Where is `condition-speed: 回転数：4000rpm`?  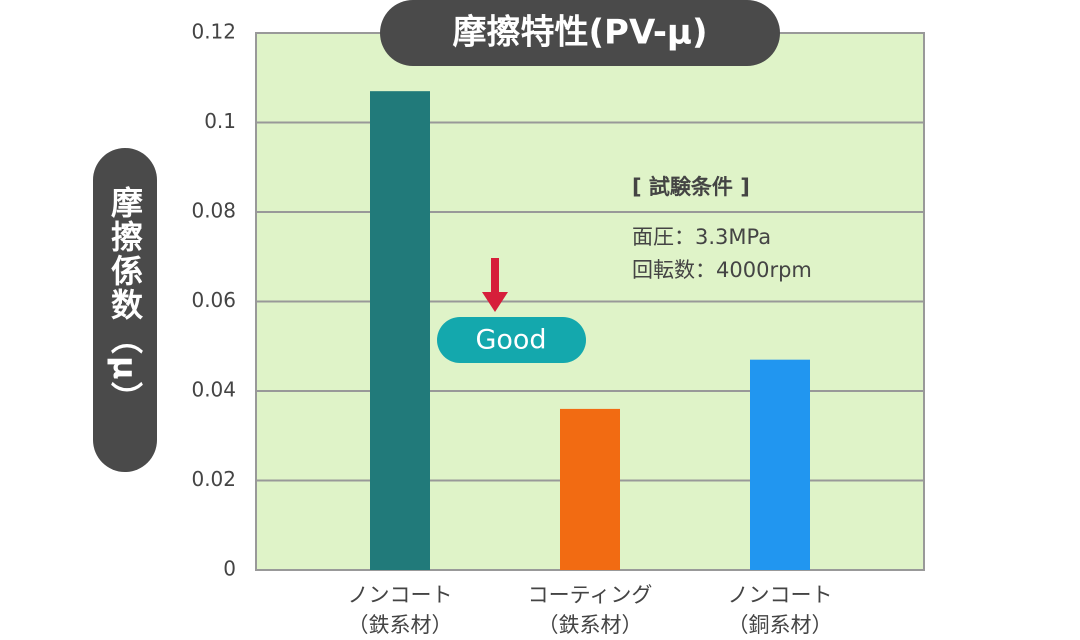 condition-speed: 回転数：4000rpm is located at coordinates (722, 270).